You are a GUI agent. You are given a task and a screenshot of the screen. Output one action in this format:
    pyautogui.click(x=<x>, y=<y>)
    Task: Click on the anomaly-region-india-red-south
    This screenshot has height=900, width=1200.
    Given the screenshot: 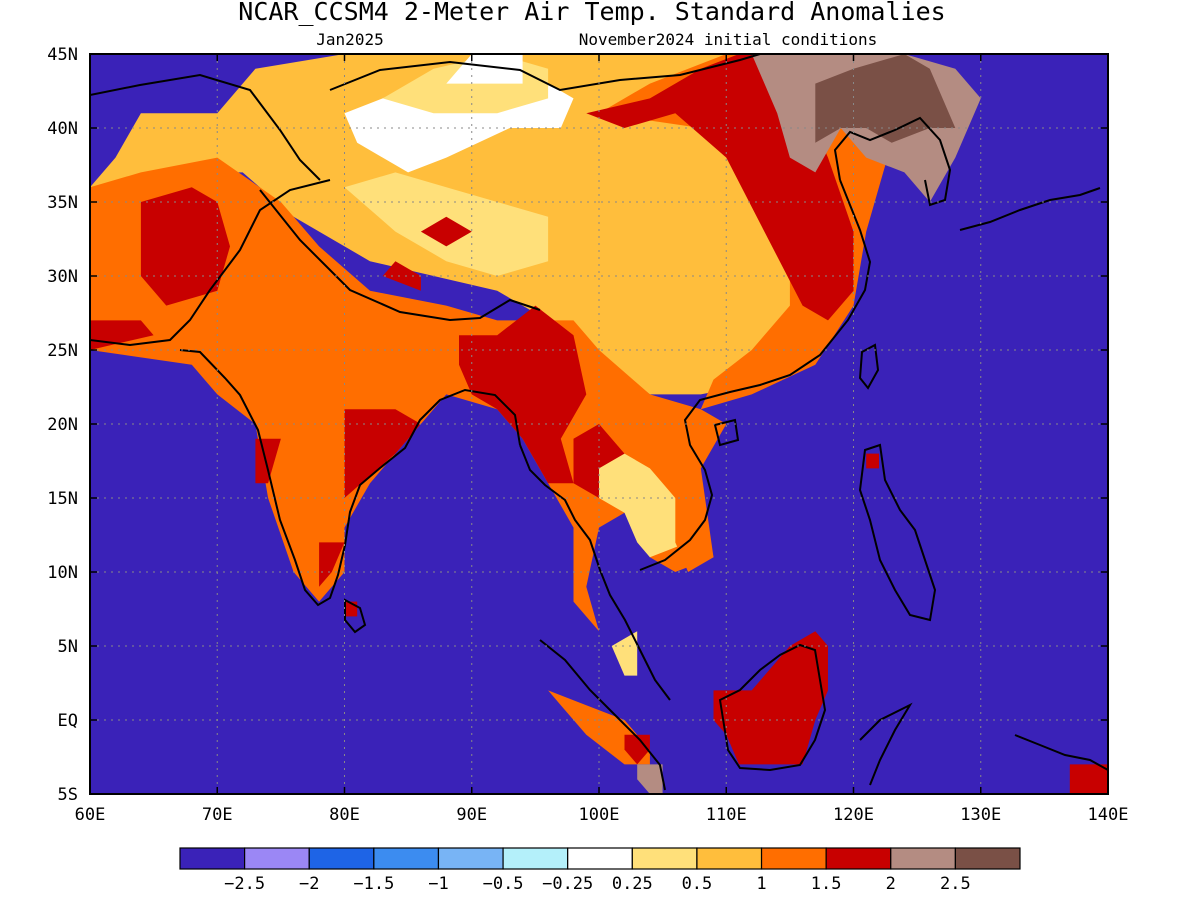 What is the action you would take?
    pyautogui.click(x=332, y=564)
    